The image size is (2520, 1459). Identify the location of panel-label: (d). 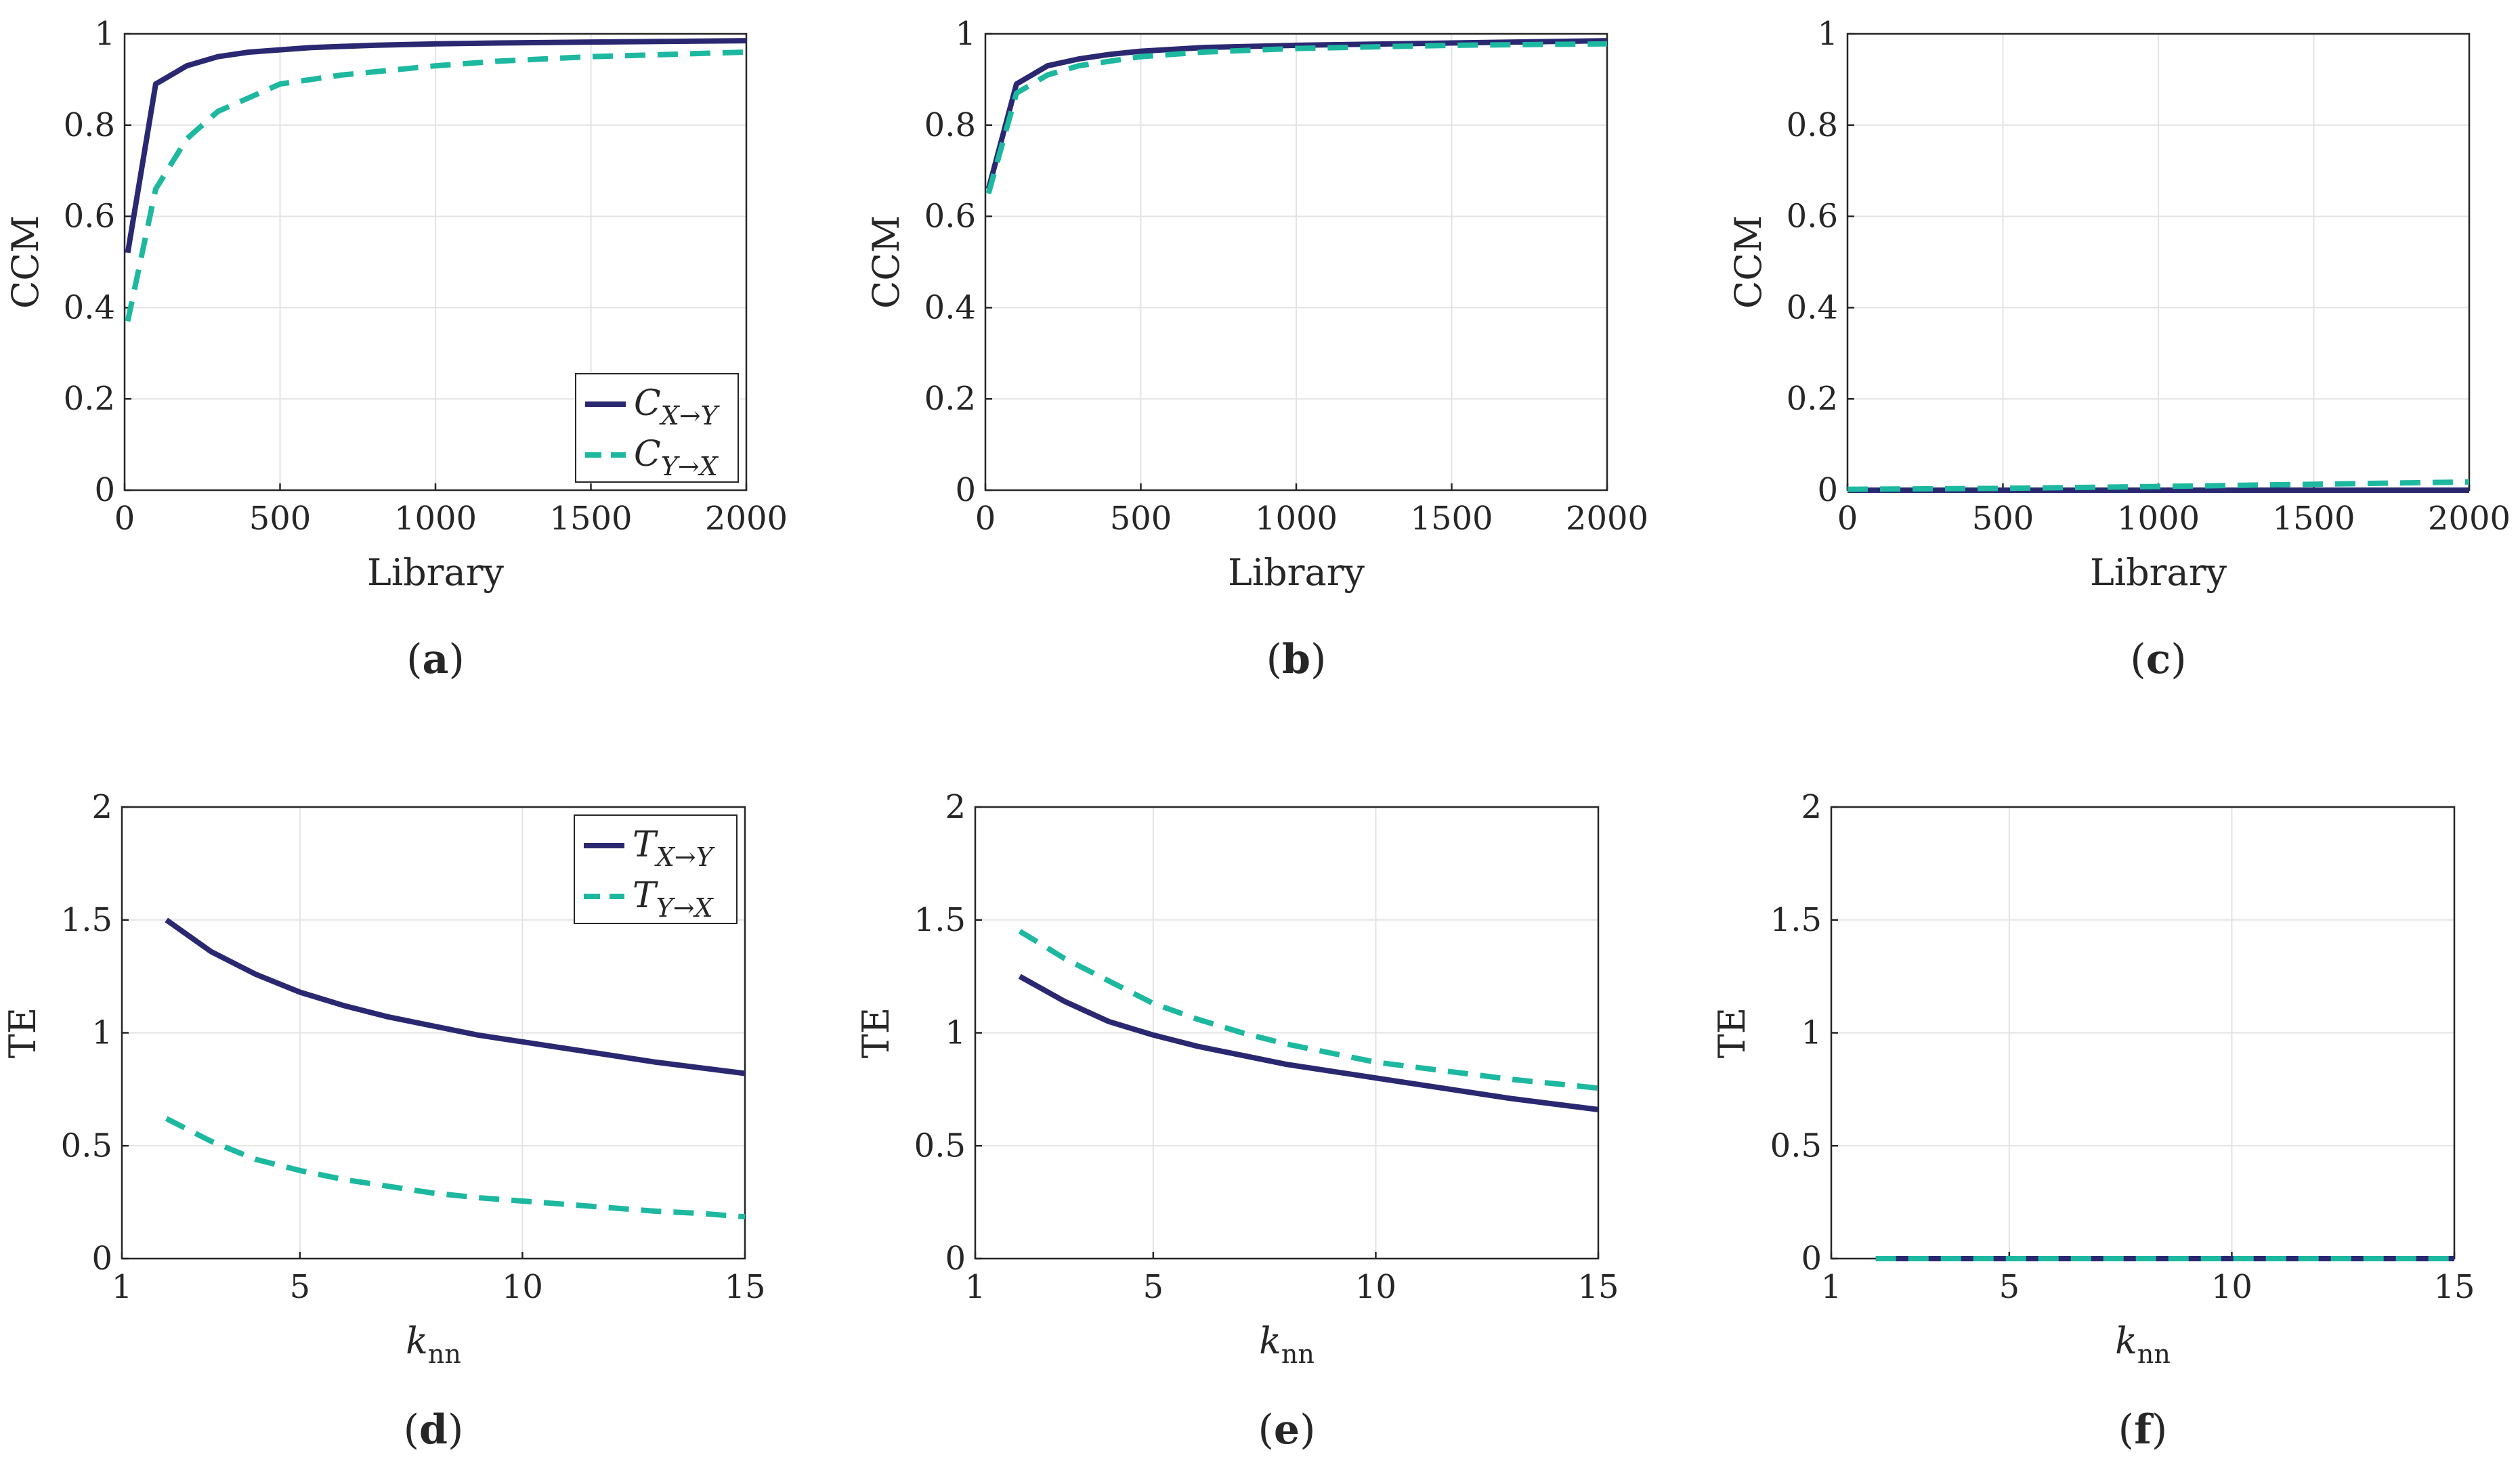
(434, 1430).